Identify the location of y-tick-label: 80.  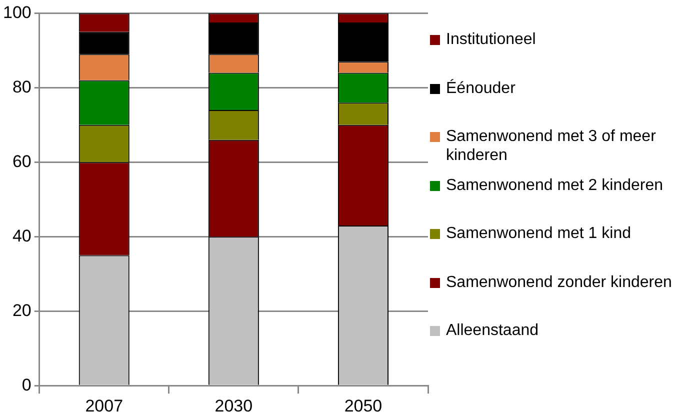
(22, 86).